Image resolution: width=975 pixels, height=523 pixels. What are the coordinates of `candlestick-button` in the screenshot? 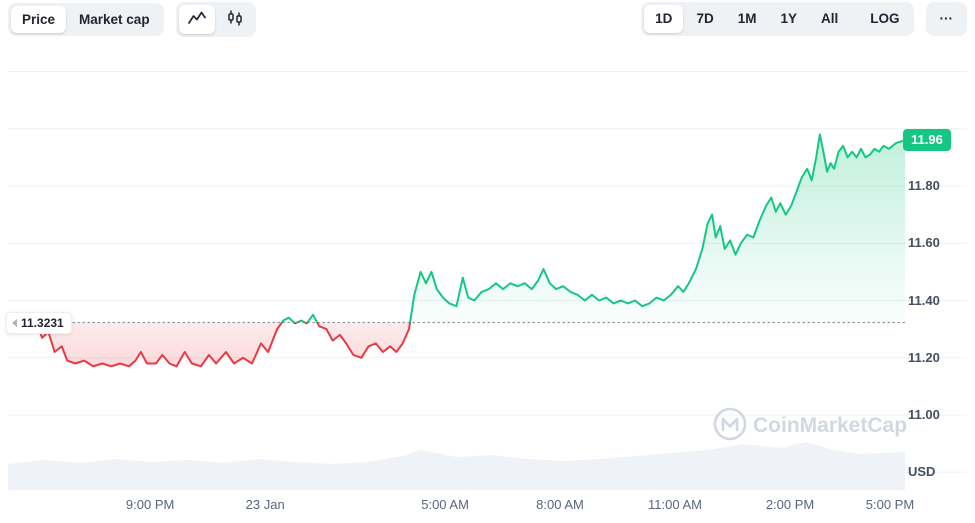 It's located at (235, 19).